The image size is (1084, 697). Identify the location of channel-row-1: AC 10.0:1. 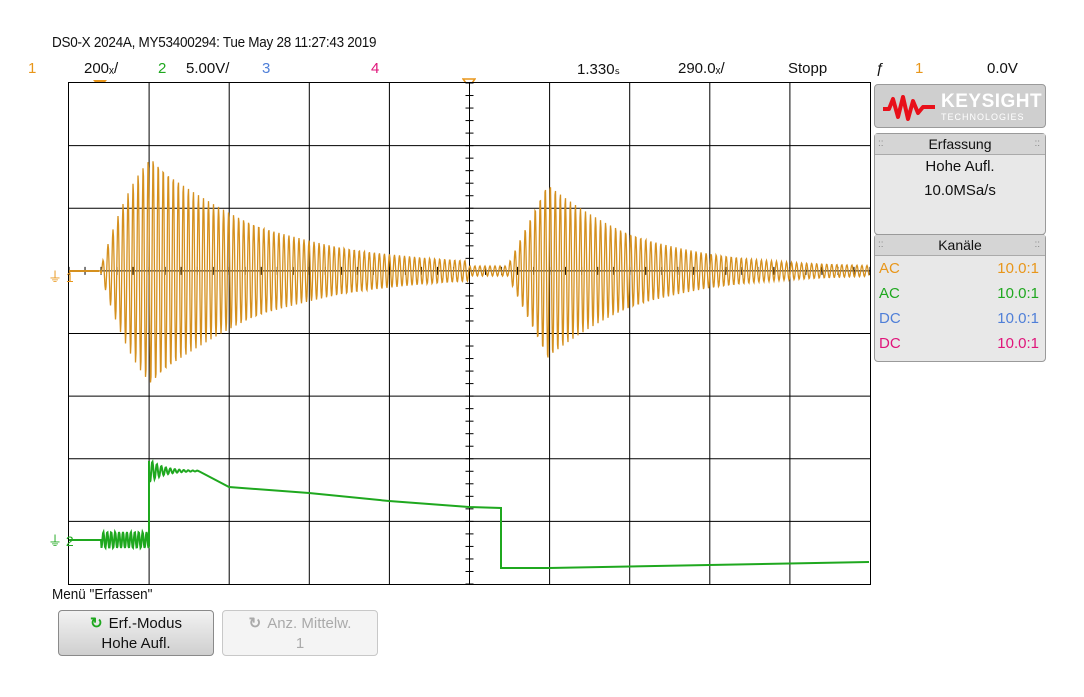
(960, 268).